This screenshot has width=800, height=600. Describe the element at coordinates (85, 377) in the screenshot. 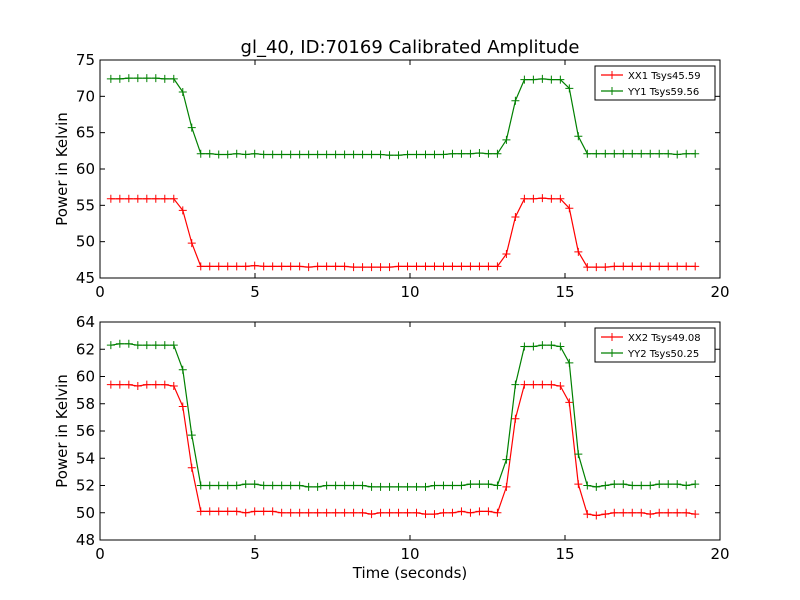

I see `panel-2-y-tick-label-6: 60` at that location.